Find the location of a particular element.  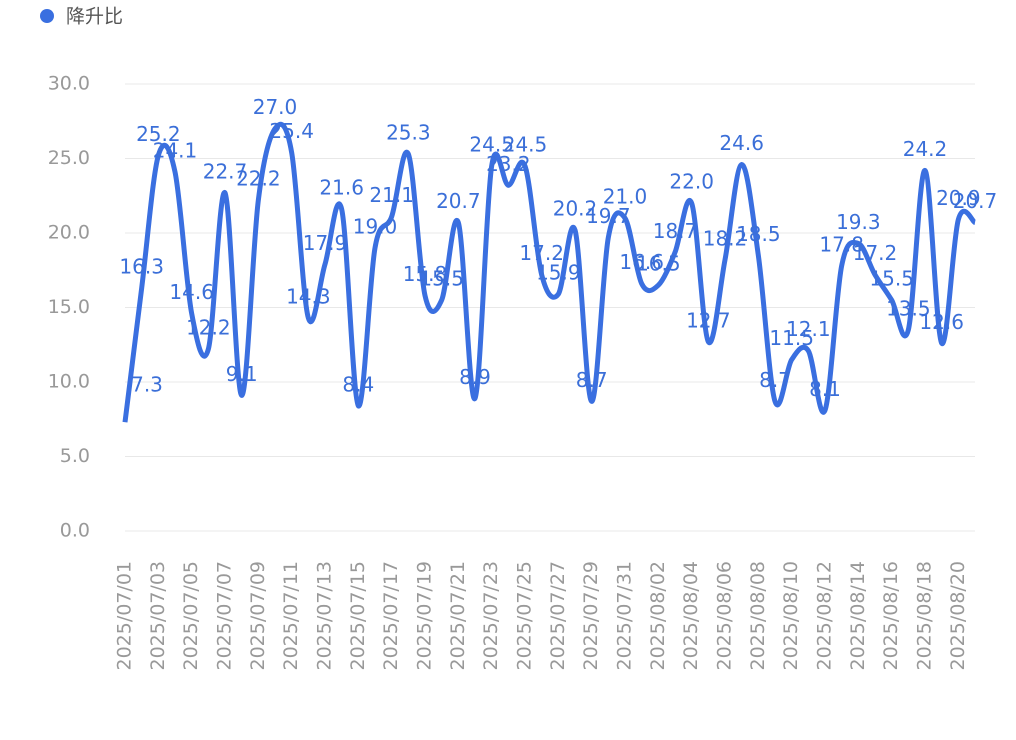

data-label: 22.7 is located at coordinates (225, 171).